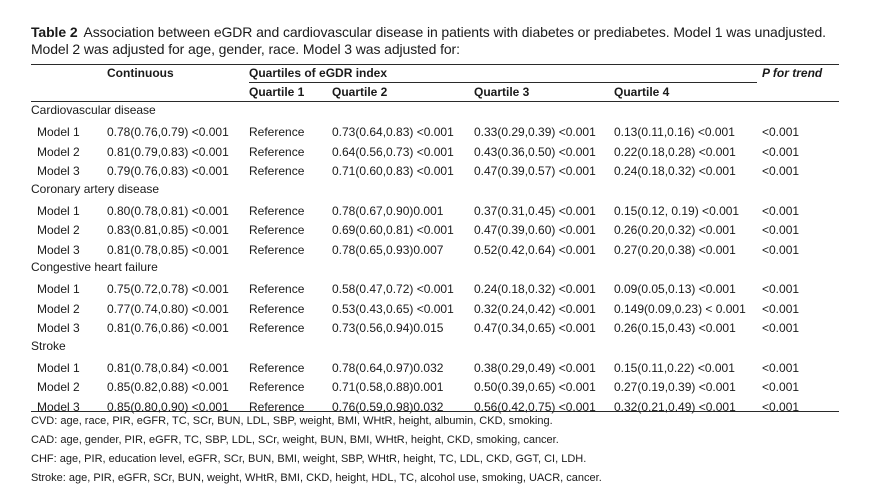 The width and height of the screenshot is (869, 503). Describe the element at coordinates (393, 289) in the screenshot. I see `cell-quartile-2: 0.58(0.47,0.72) <0.001` at that location.